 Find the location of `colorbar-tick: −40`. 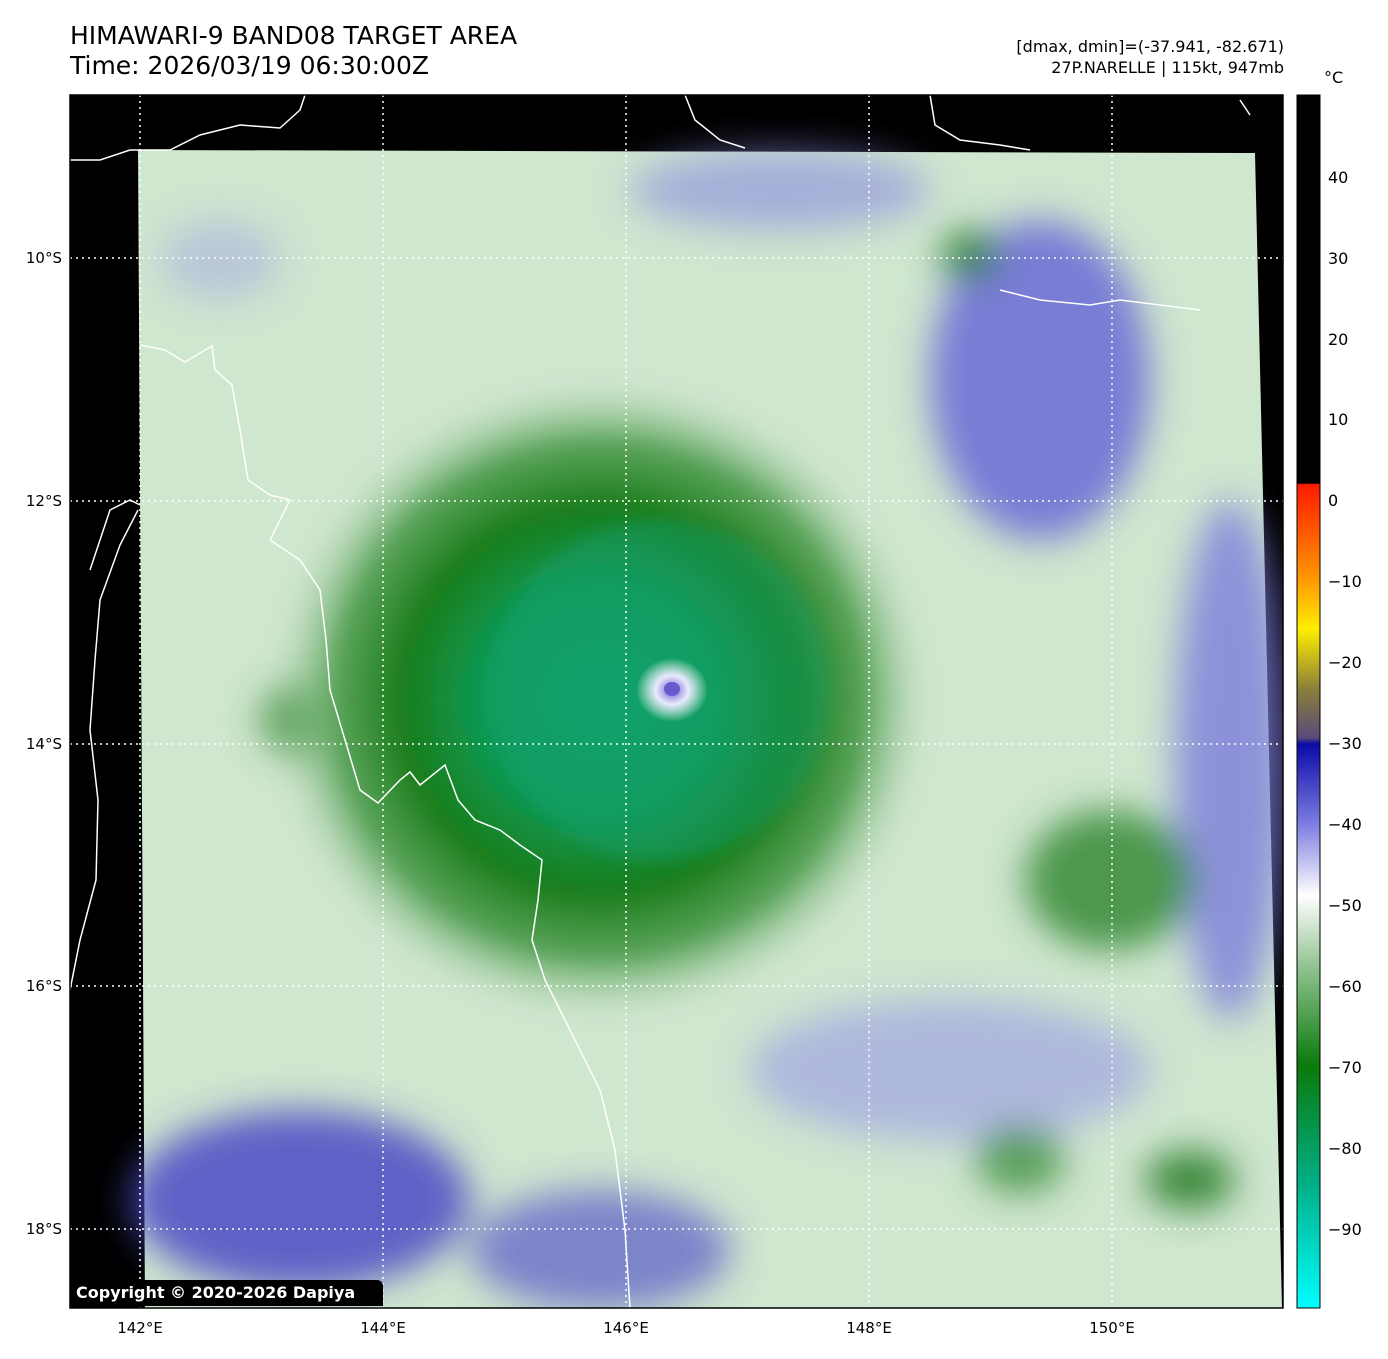

colorbar-tick: −40 is located at coordinates (1345, 824).